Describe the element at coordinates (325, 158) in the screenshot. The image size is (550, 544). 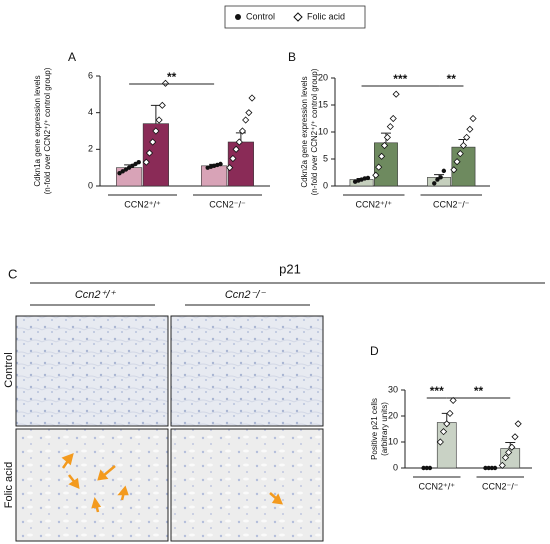
I see `y-tick-label: 5` at that location.